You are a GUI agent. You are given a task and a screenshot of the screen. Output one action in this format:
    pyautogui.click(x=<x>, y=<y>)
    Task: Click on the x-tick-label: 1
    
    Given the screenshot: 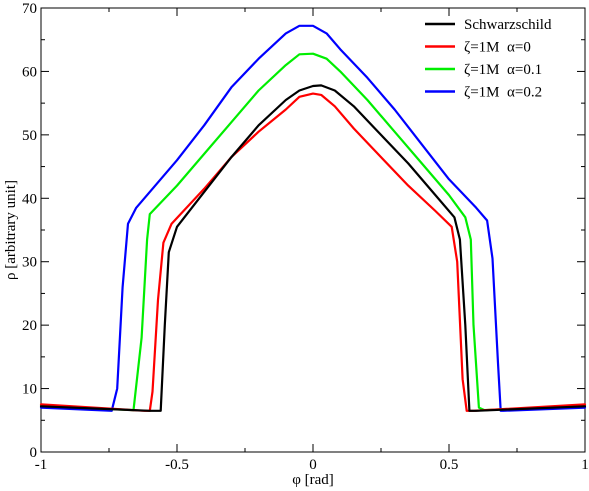 What is the action you would take?
    pyautogui.click(x=585, y=465)
    